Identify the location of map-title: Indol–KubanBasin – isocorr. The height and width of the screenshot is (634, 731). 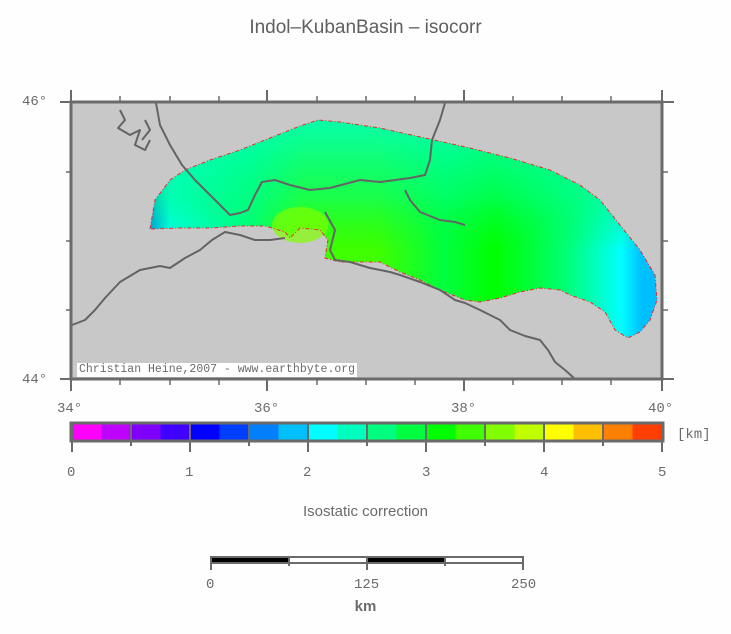
(365, 27).